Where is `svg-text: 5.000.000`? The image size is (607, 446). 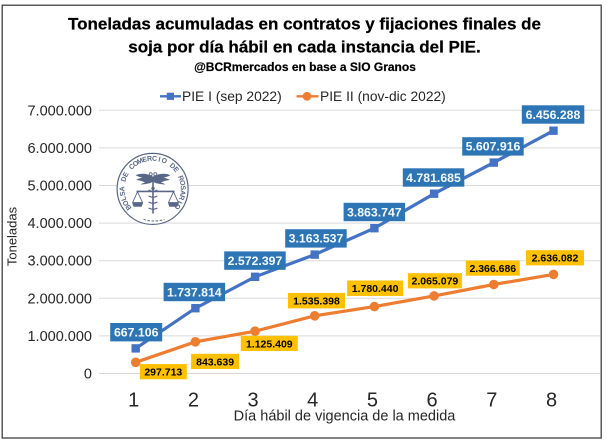 svg-text: 5.000.000 is located at coordinates (59, 187).